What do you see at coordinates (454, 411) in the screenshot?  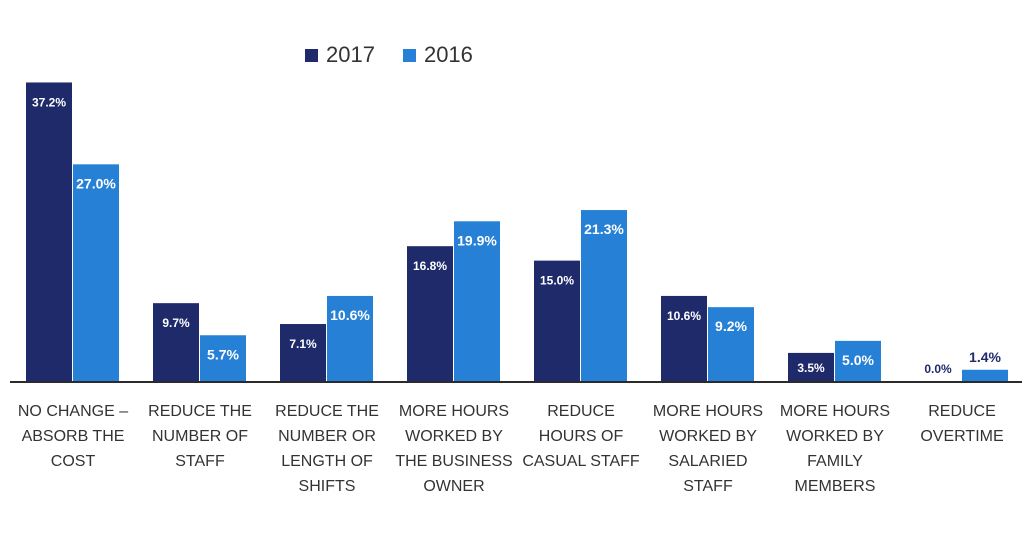 I see `category-label-3-line-0: MORE HOURS` at bounding box center [454, 411].